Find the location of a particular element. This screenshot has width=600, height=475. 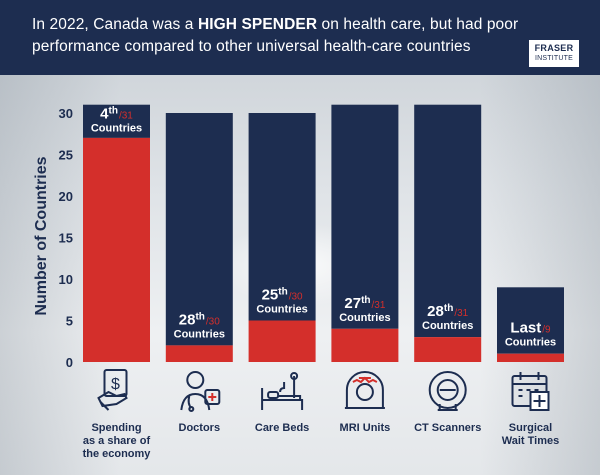

category-label: as a share of is located at coordinates (117, 441).